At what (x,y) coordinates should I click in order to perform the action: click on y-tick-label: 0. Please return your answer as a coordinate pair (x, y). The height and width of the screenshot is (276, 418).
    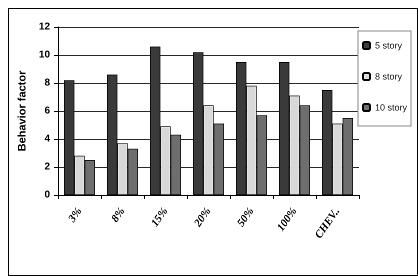
    Looking at the image, I should click on (47, 195).